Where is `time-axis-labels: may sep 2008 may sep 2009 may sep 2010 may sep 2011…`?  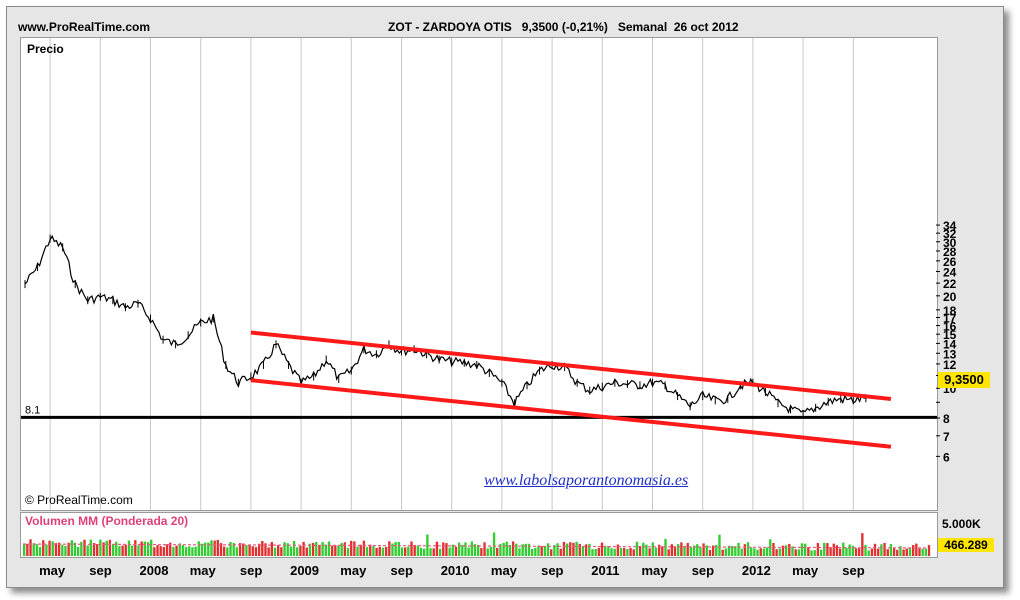 time-axis-labels: may sep 2008 may sep 2009 may sep 2010 may sep 2011… is located at coordinates (452, 570).